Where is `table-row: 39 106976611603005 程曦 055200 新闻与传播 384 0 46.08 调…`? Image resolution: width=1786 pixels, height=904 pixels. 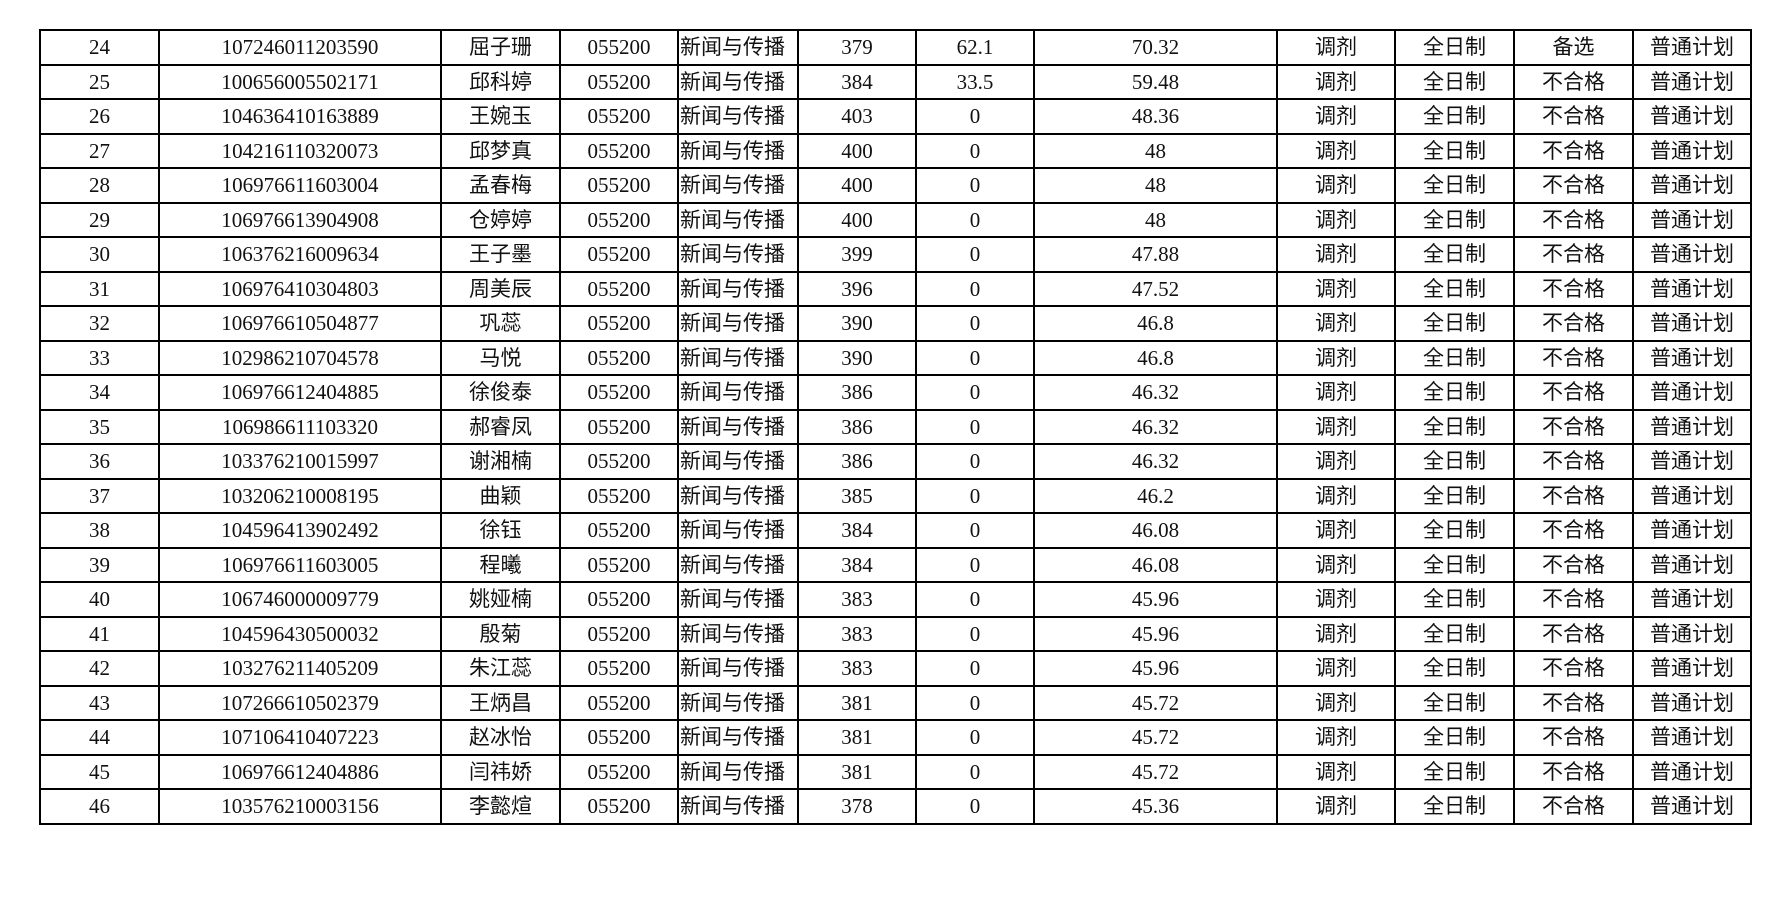
table-row: 39 106976611603005 程曦 055200 新闻与传播 384 0 46.08 调… is located at coordinates (895, 564).